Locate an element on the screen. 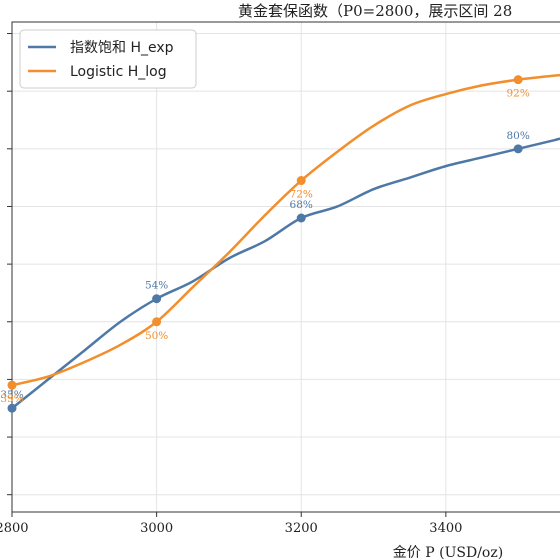 The width and height of the screenshot is (560, 560). x-tick-label: 3200 is located at coordinates (301, 528).